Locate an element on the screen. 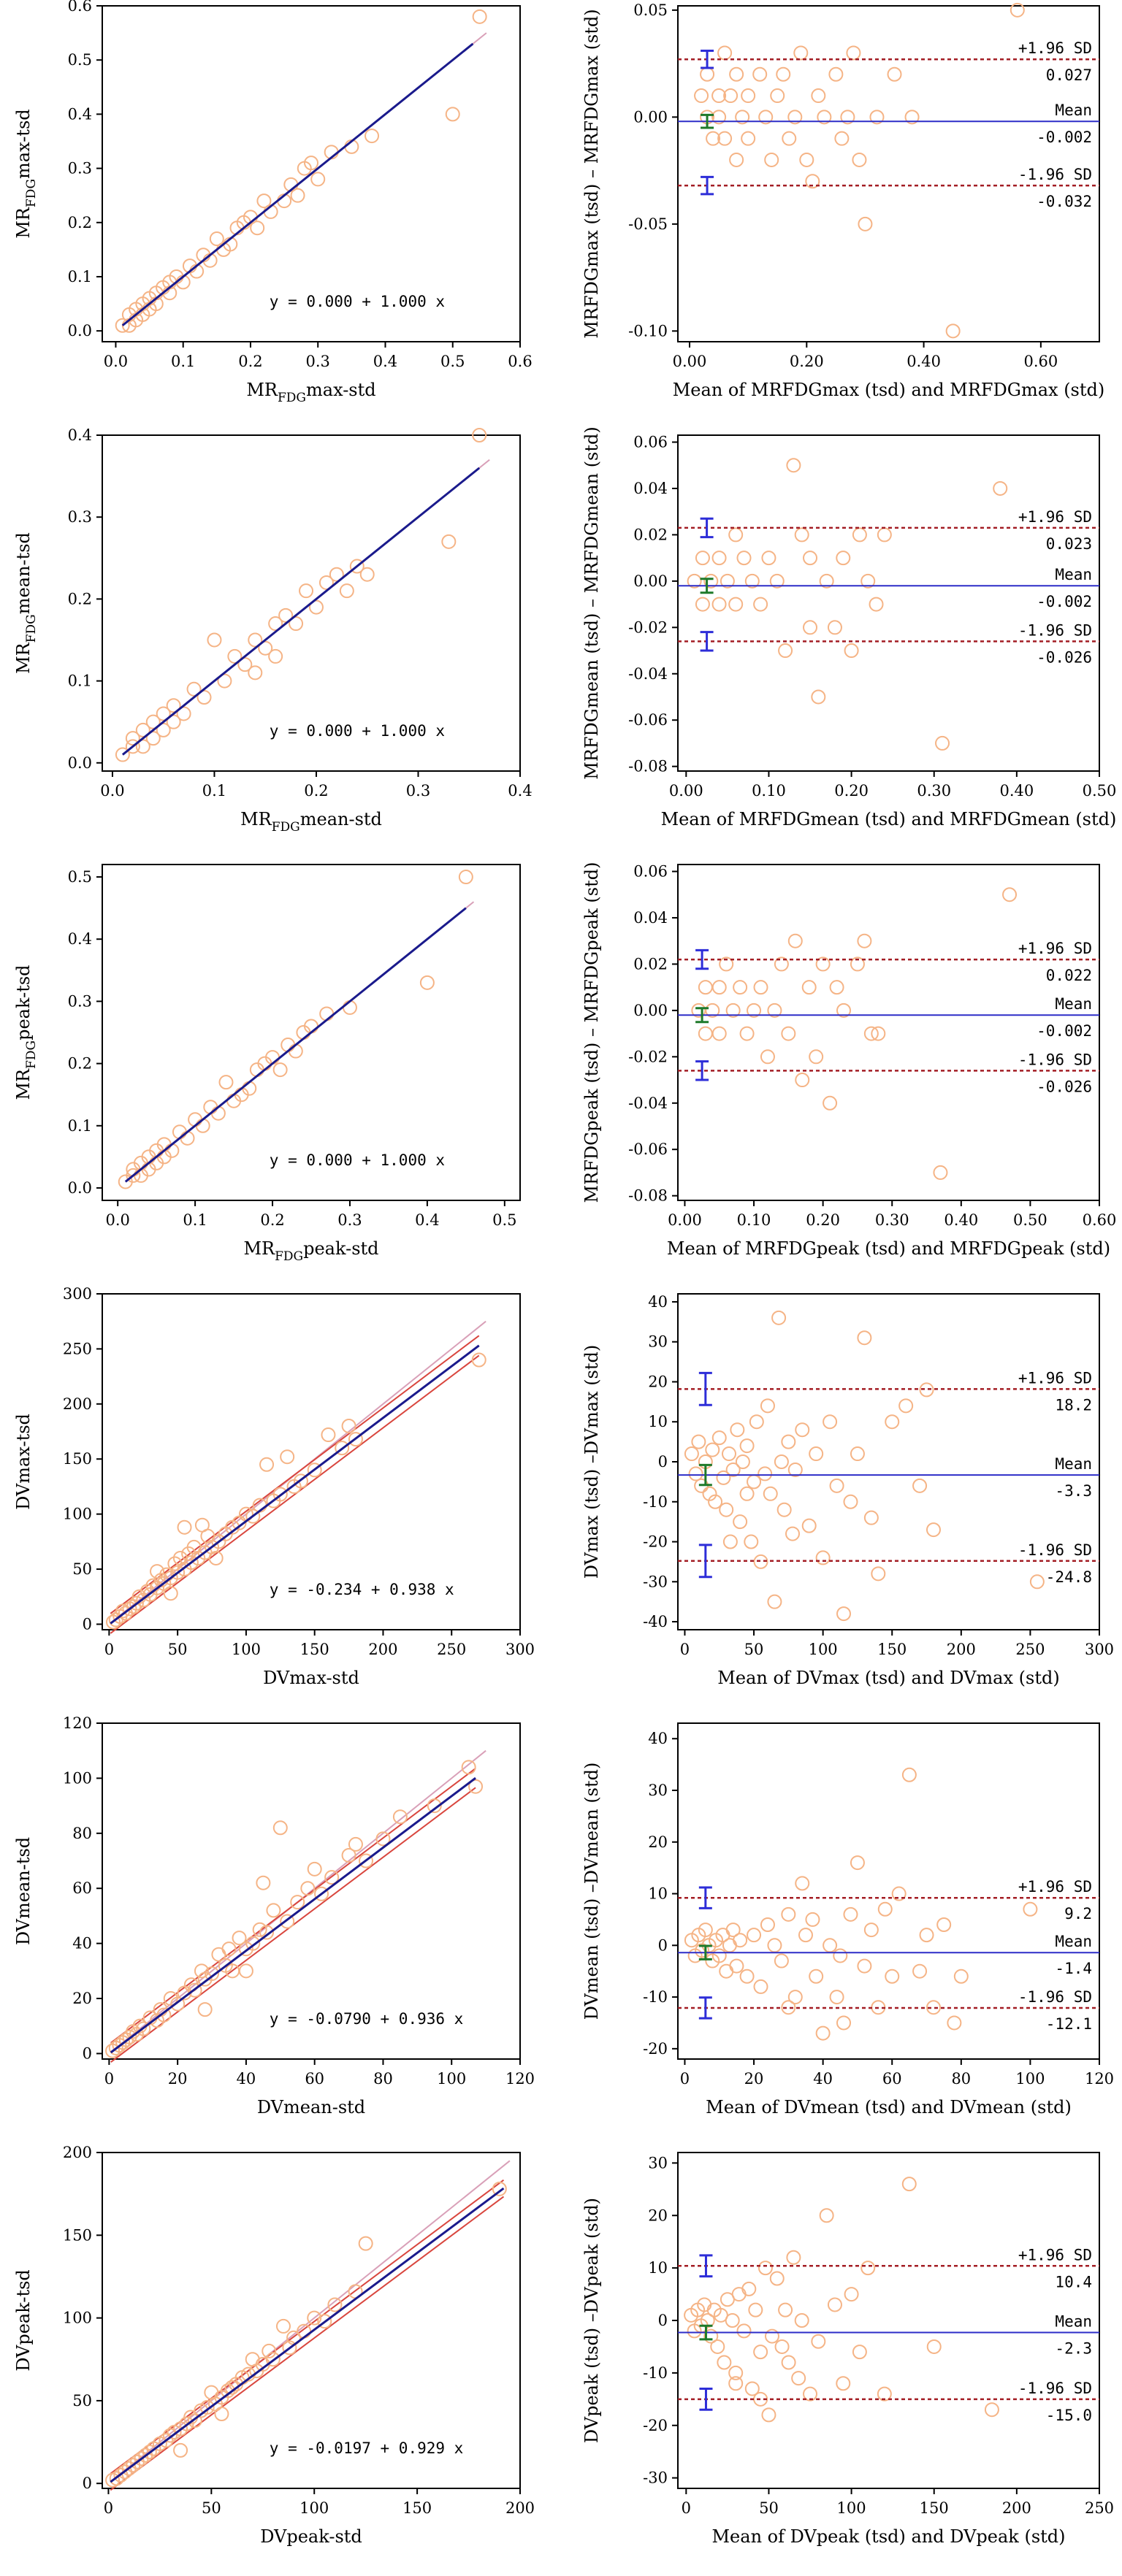 This screenshot has width=1122, height=2576. y-tick-label: -0.06 is located at coordinates (648, 720).